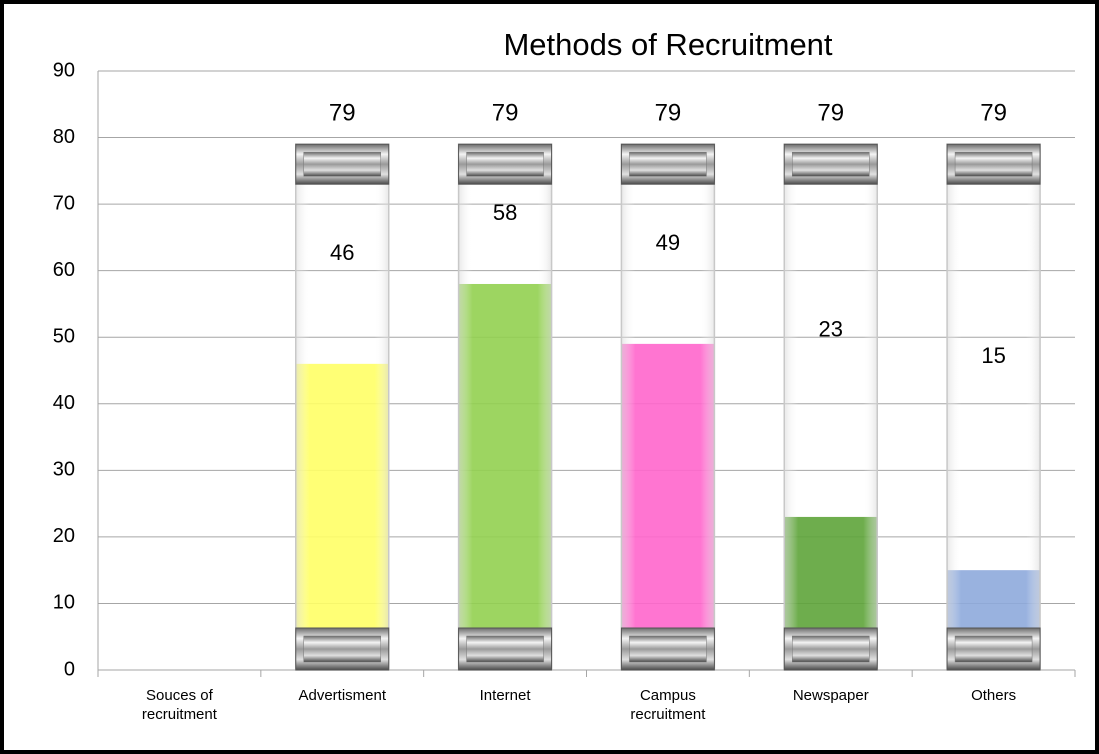 The width and height of the screenshot is (1099, 754). I want to click on y-tick-label: 30, so click(64, 470).